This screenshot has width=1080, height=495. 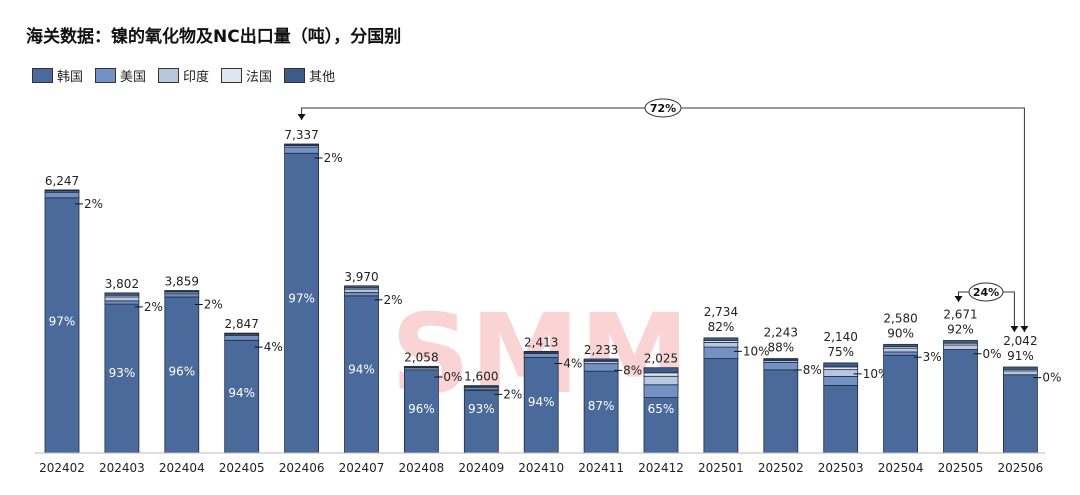 I want to click on korea-pct-label: 88%, so click(x=780, y=348).